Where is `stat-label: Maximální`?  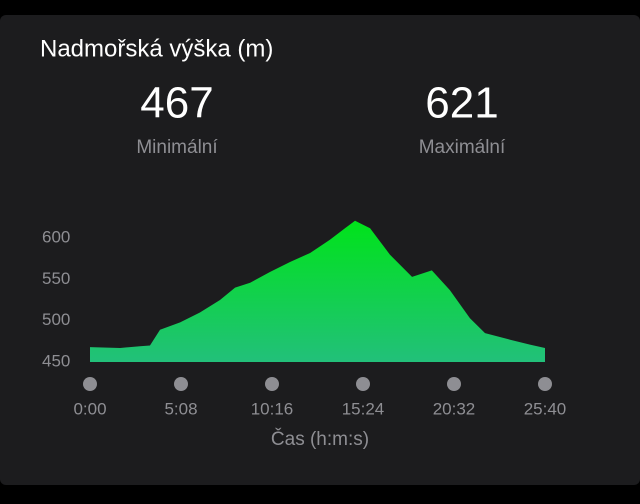 stat-label: Maximální is located at coordinates (462, 147).